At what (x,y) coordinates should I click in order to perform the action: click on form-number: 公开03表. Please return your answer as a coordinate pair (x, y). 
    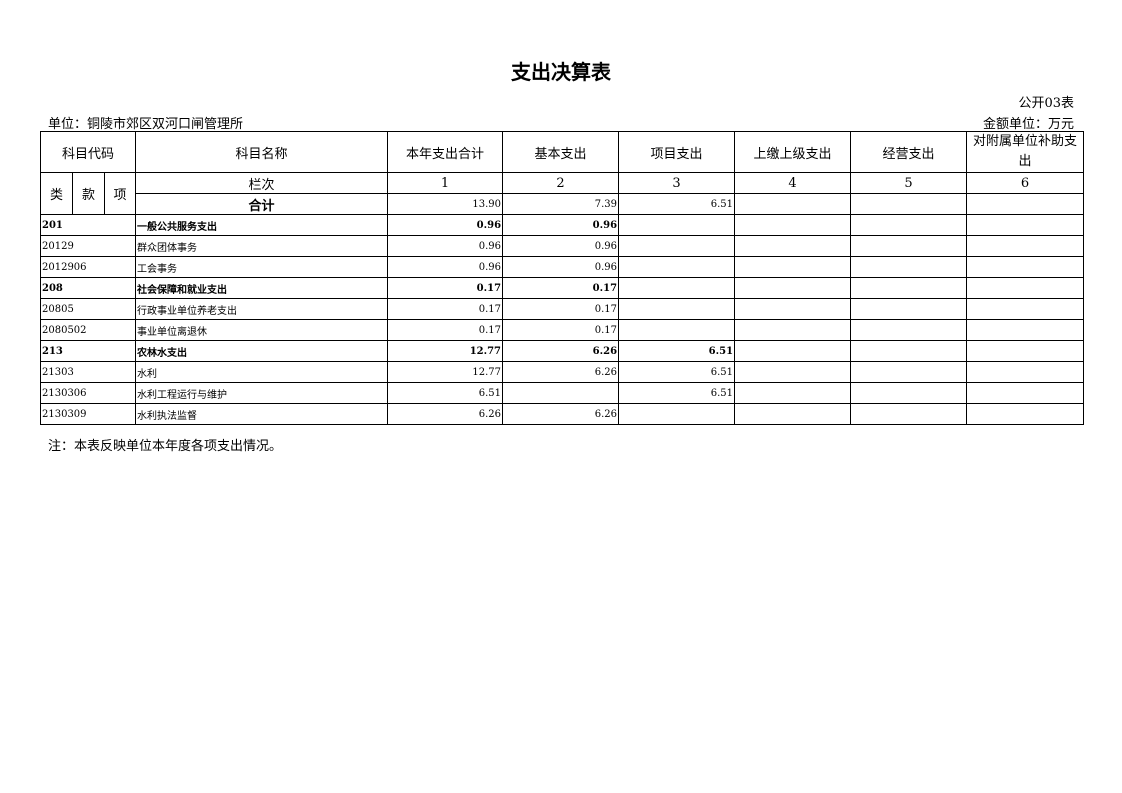
    Looking at the image, I should click on (1046, 103).